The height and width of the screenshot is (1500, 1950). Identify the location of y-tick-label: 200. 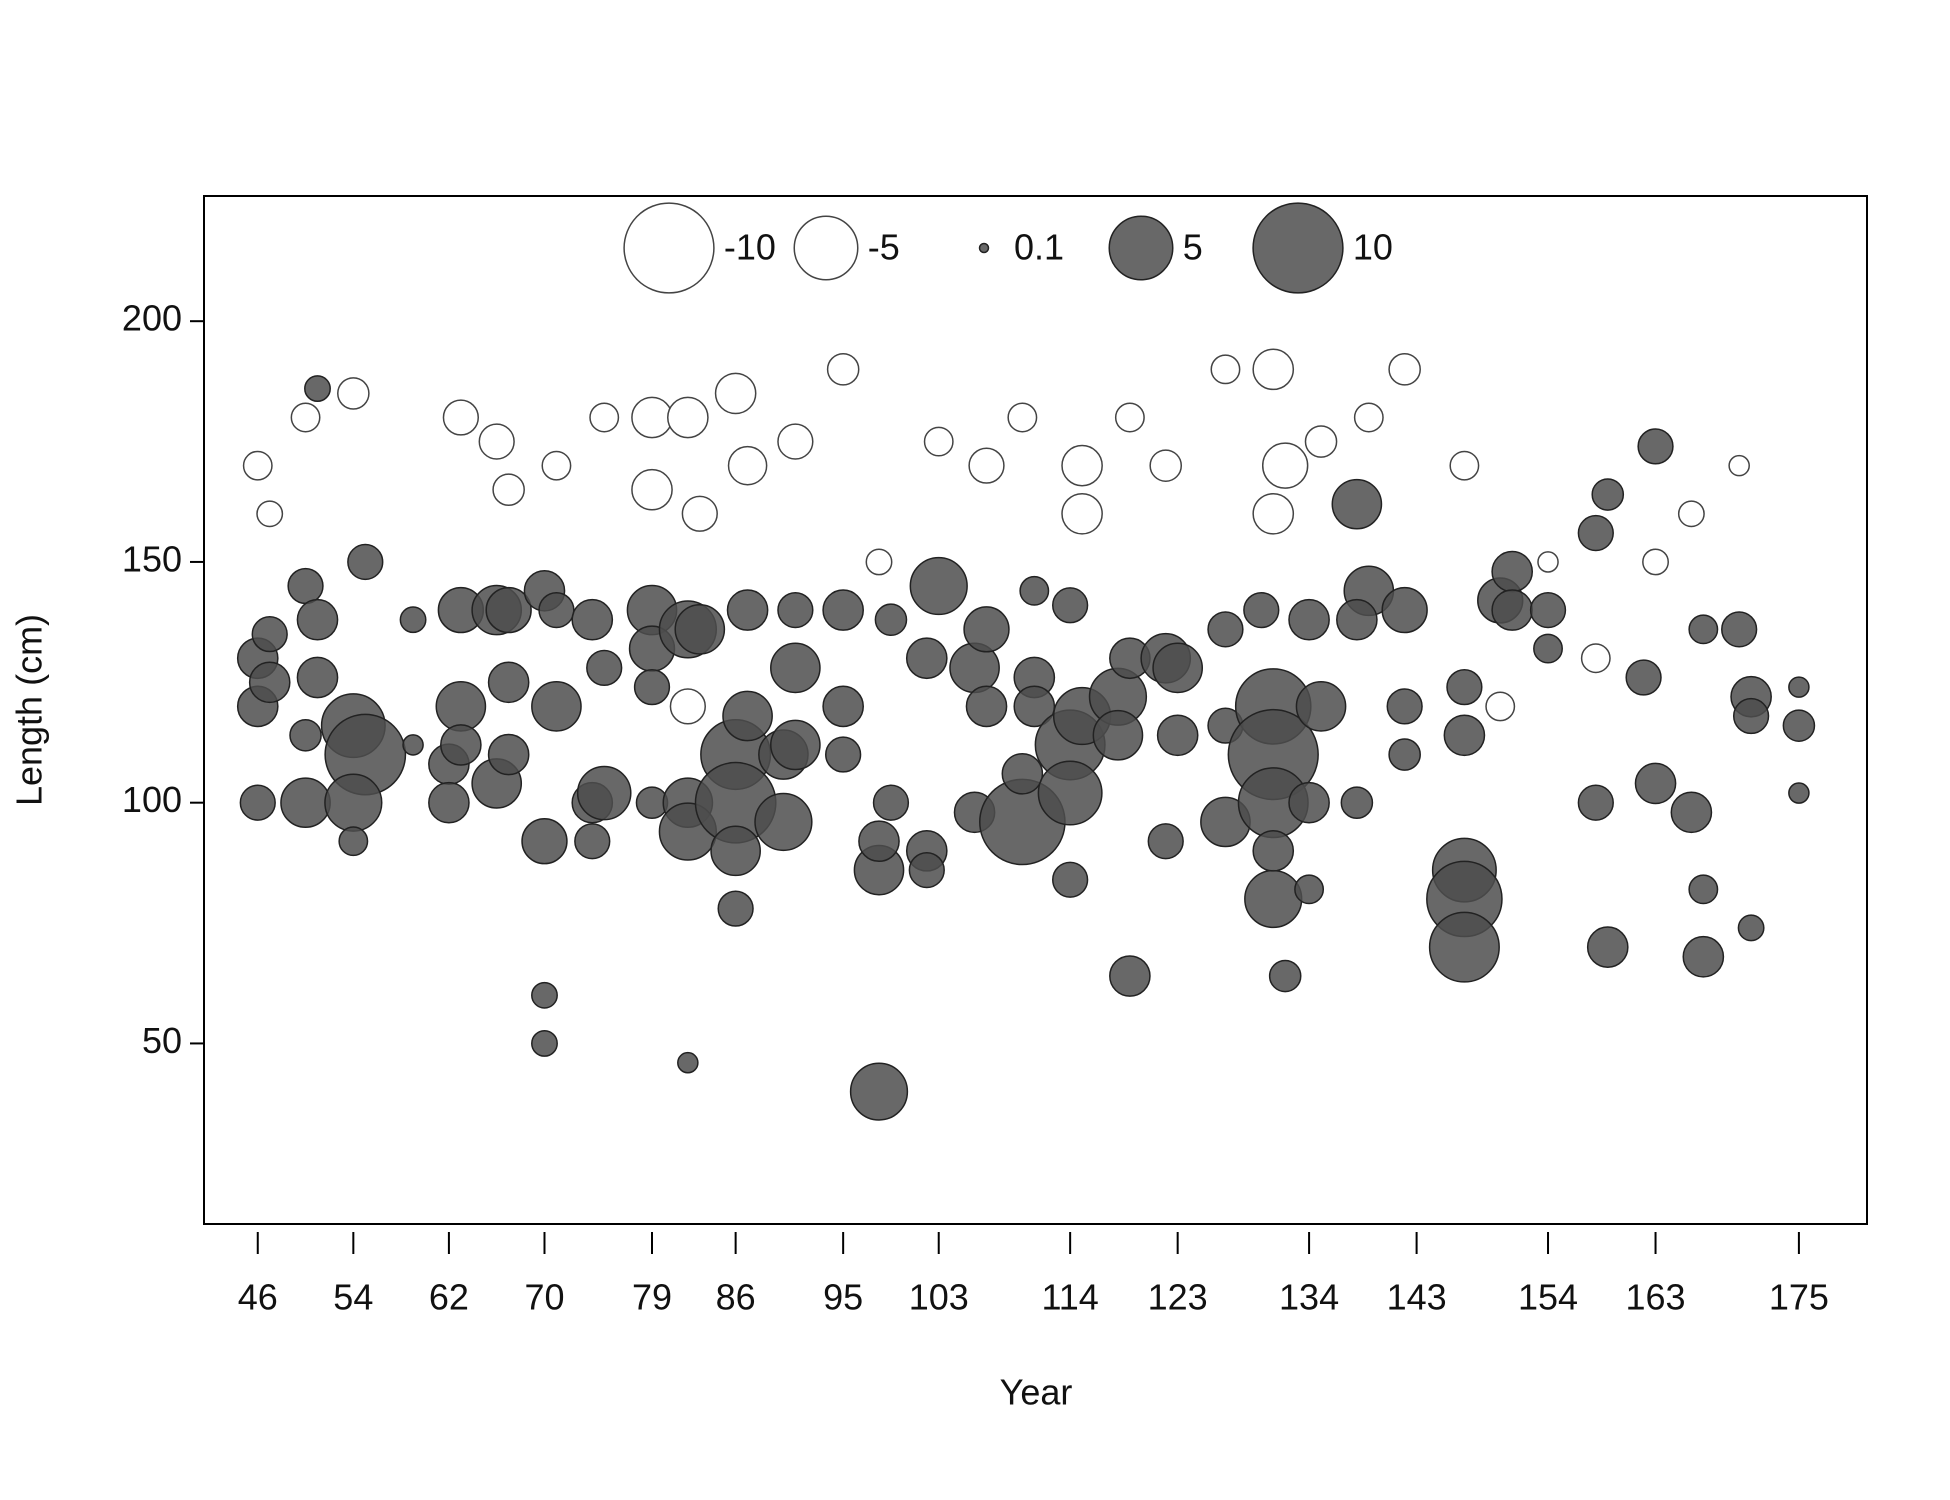
(152, 318).